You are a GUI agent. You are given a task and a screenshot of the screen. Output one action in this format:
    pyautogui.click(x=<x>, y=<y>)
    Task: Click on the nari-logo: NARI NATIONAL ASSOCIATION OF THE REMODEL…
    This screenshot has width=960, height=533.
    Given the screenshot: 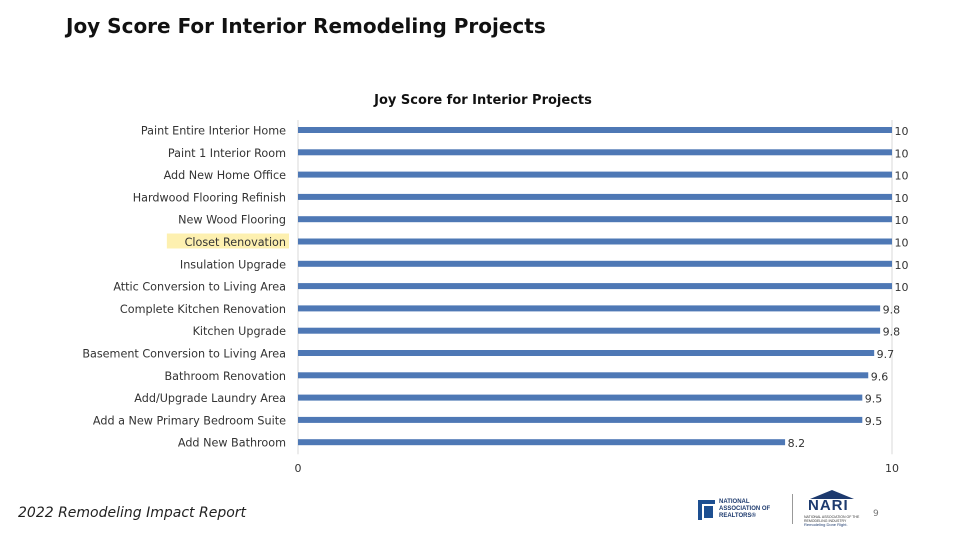 What is the action you would take?
    pyautogui.click(x=834, y=509)
    